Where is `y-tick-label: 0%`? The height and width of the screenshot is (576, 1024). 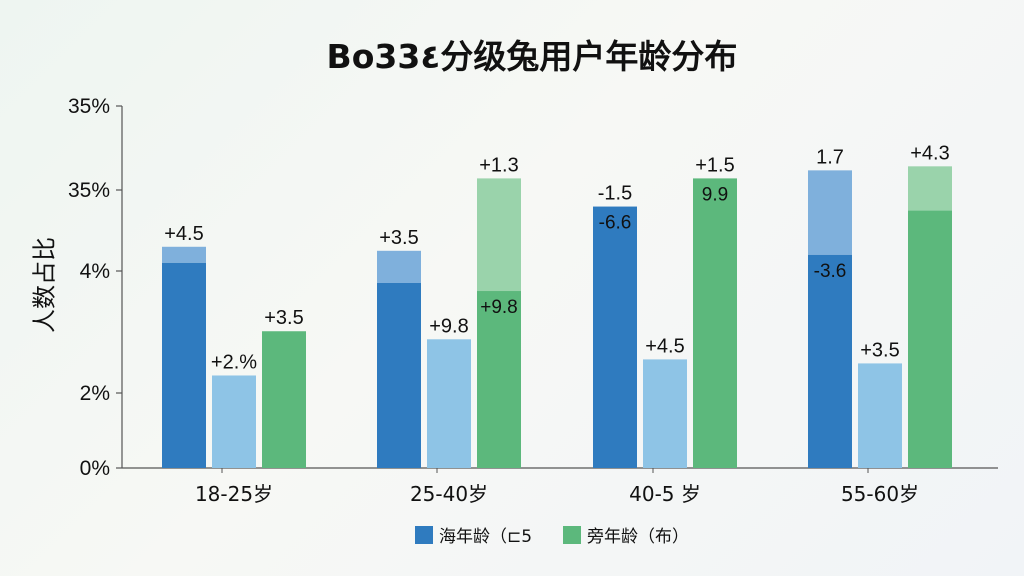 y-tick-label: 0% is located at coordinates (95, 468).